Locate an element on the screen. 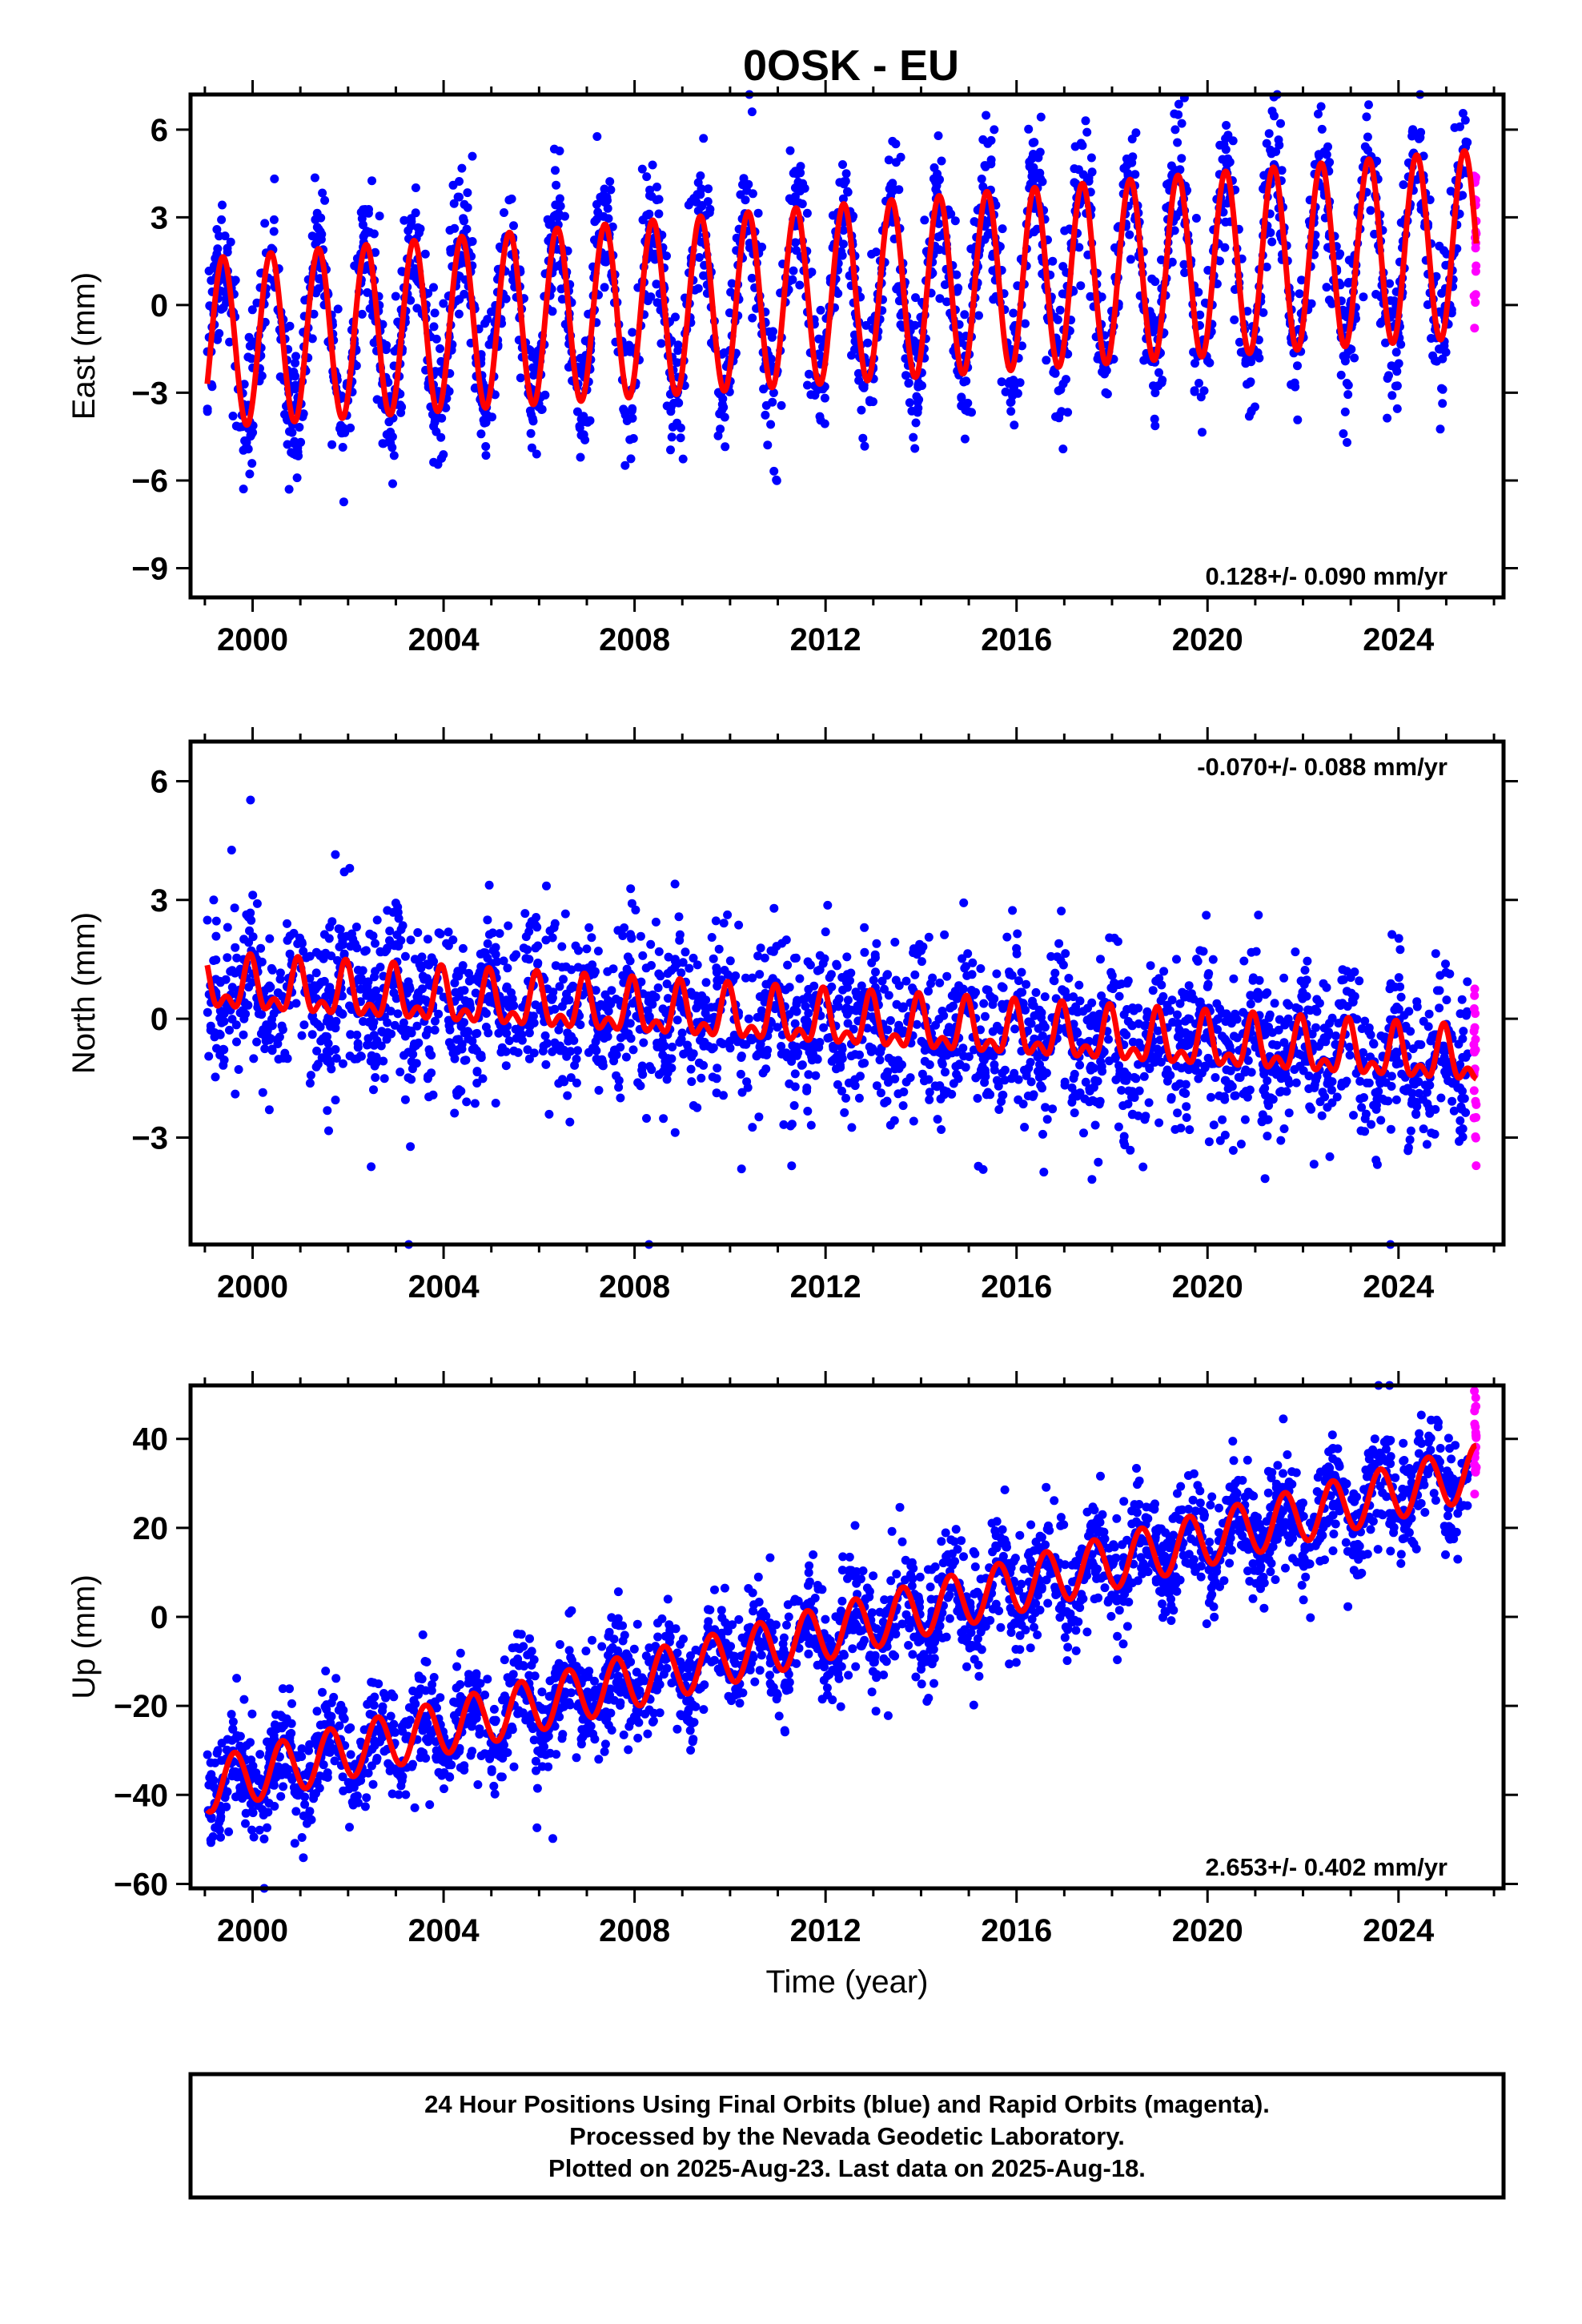  rapid-orbit-point is located at coordinates (1476, 266).